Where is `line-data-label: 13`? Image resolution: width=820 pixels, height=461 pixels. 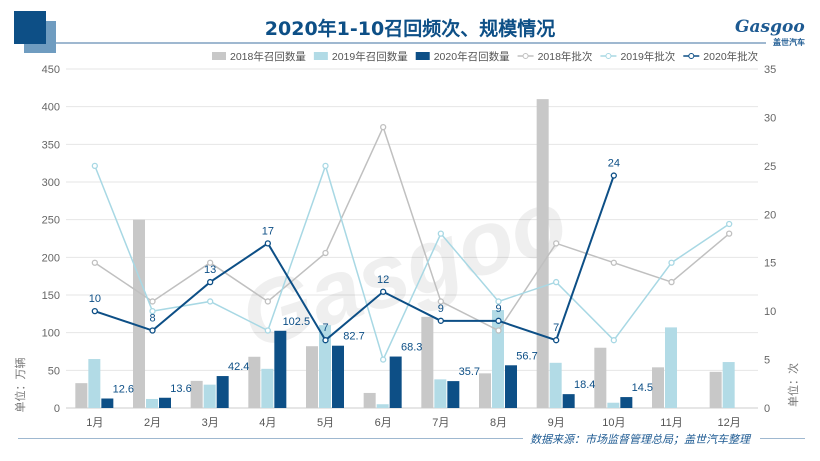
line-data-label: 13 is located at coordinates (210, 270).